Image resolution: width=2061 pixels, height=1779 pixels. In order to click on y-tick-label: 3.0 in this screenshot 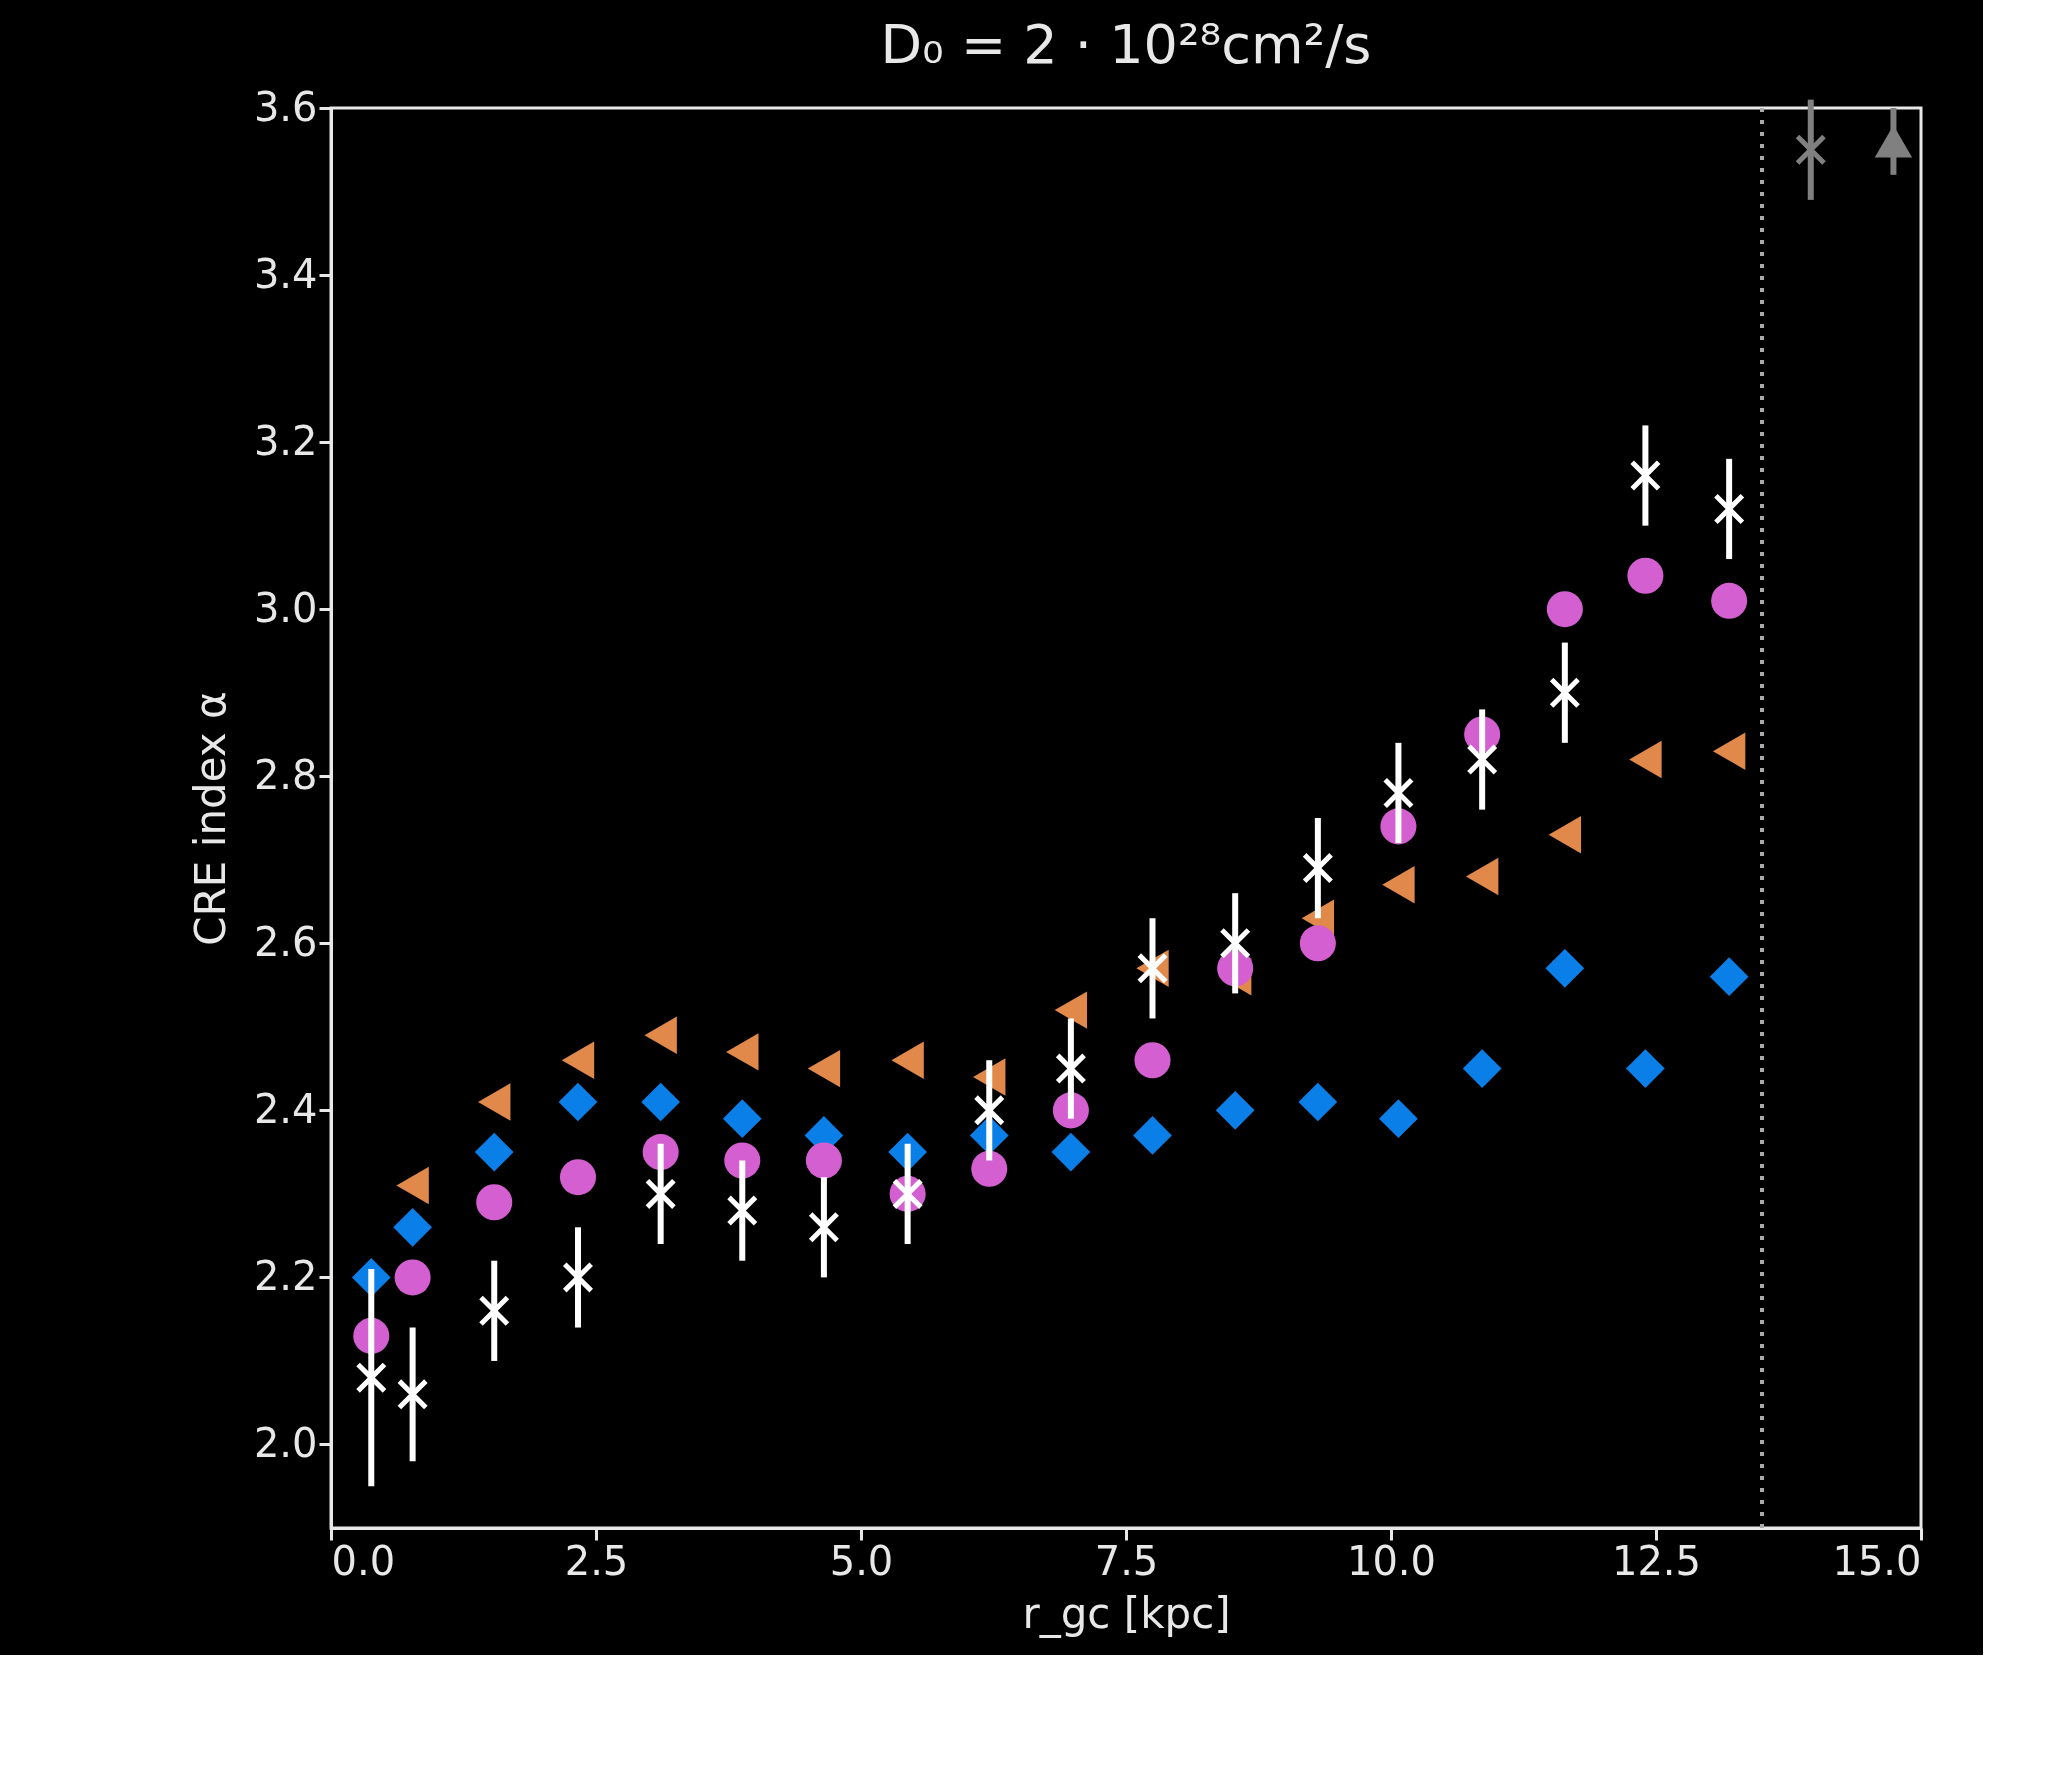, I will do `click(285, 607)`.